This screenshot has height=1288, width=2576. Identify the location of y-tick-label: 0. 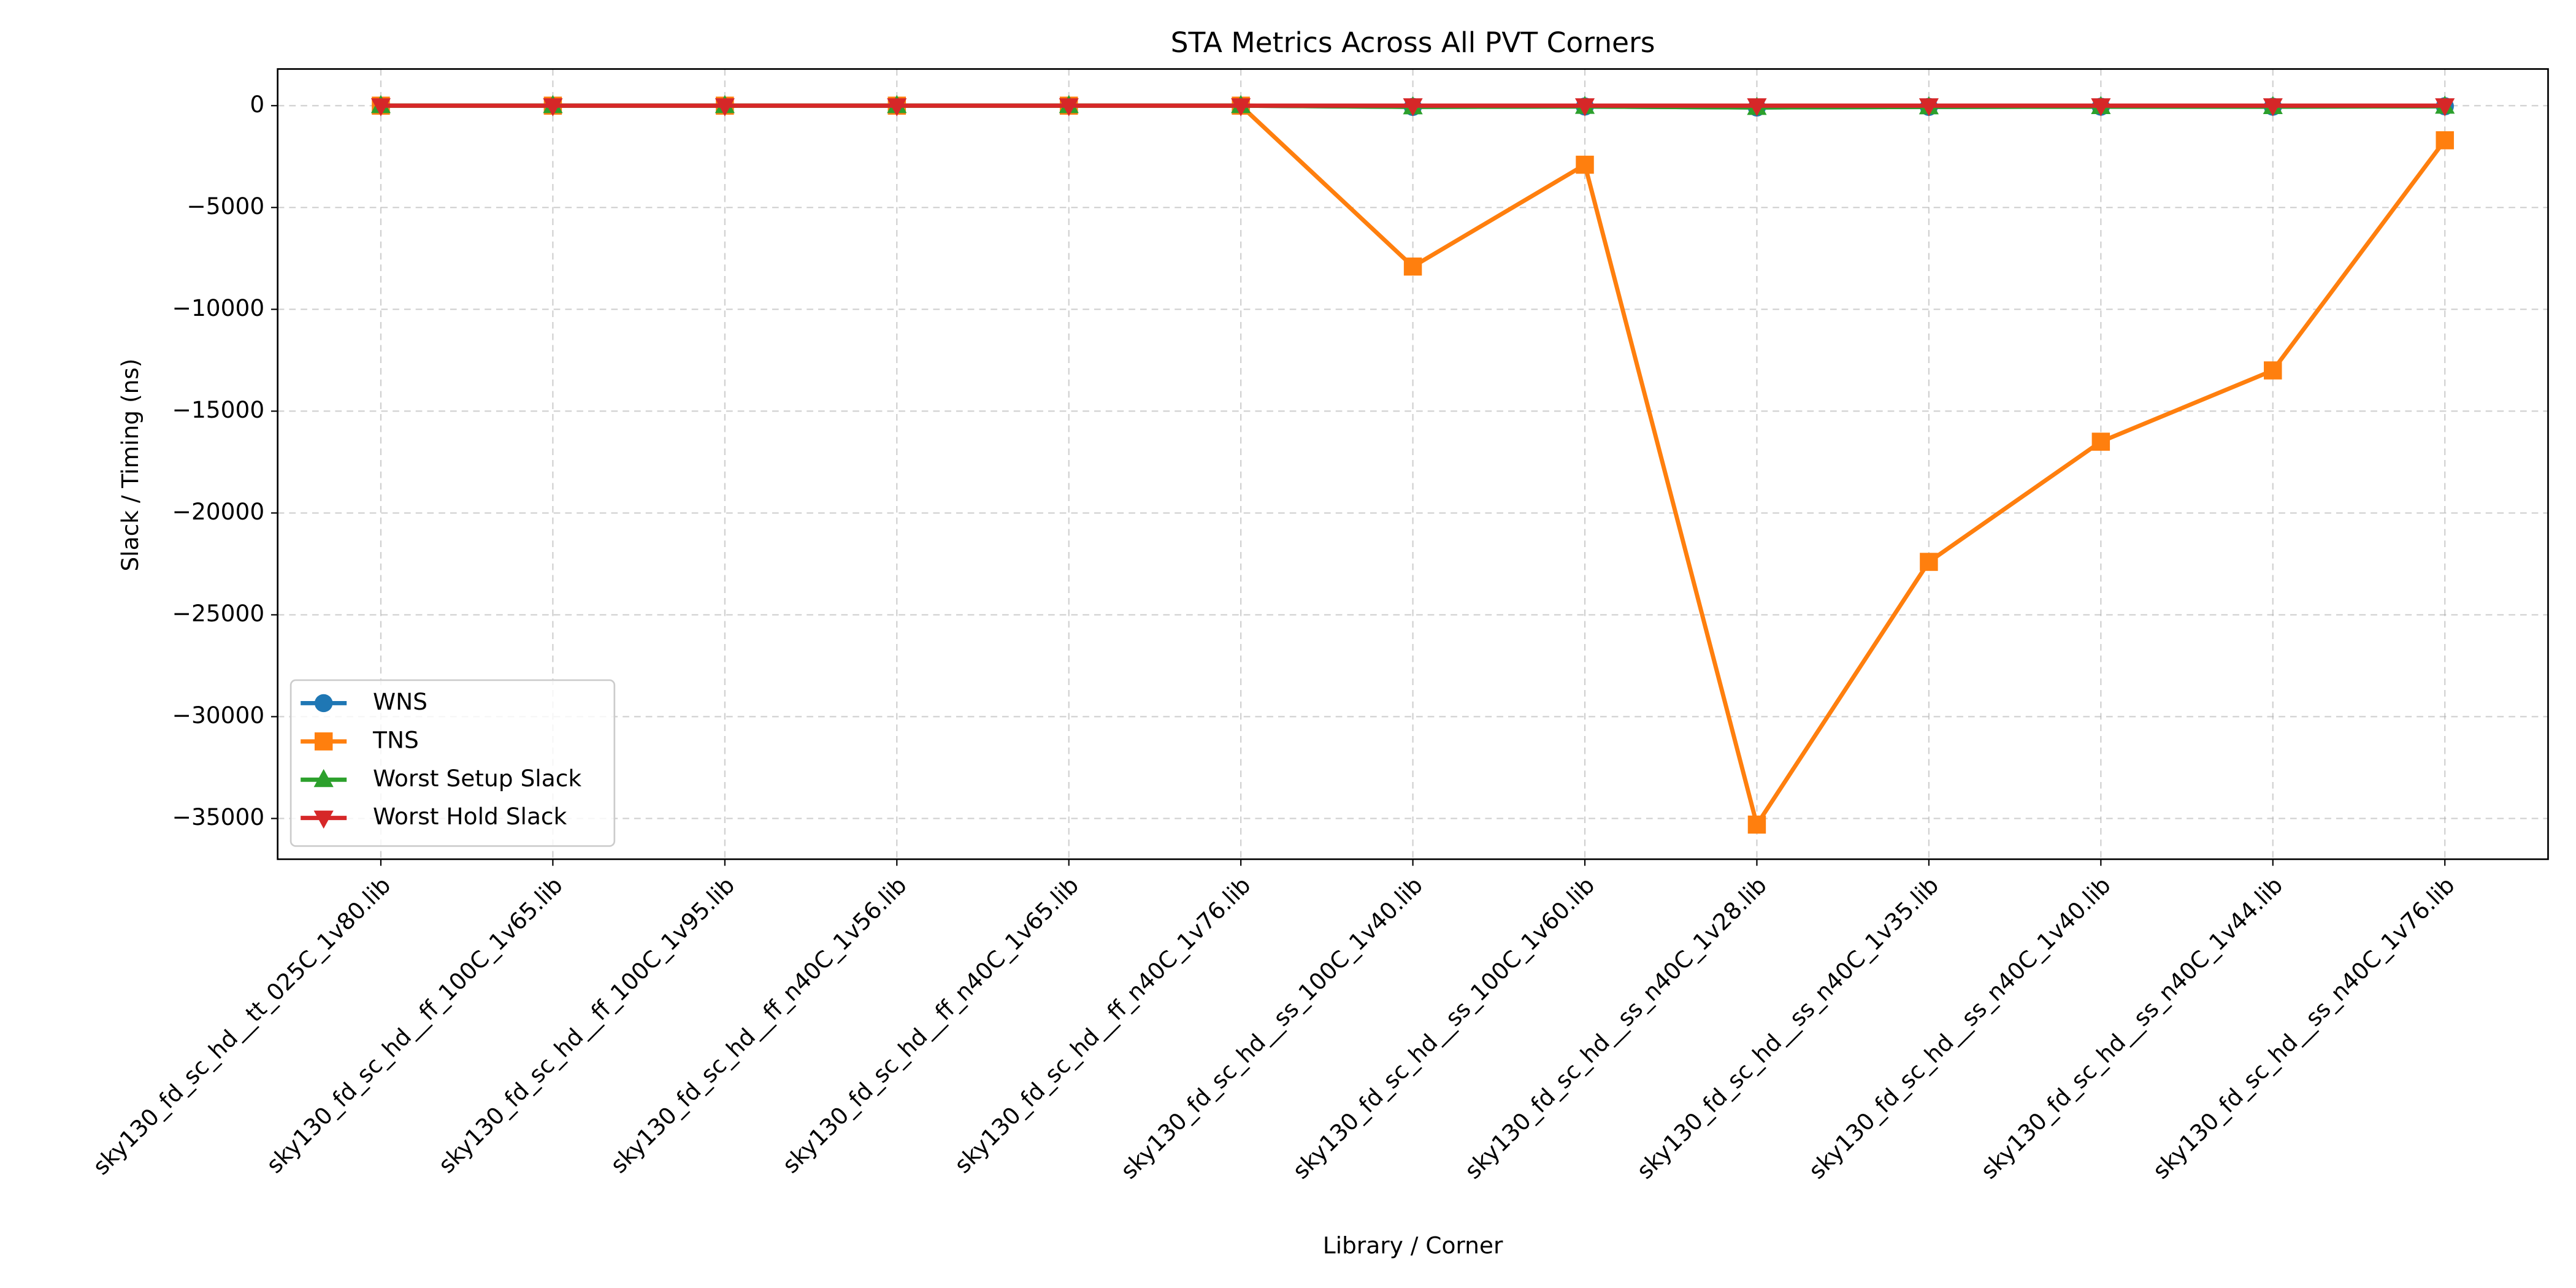
(257, 104).